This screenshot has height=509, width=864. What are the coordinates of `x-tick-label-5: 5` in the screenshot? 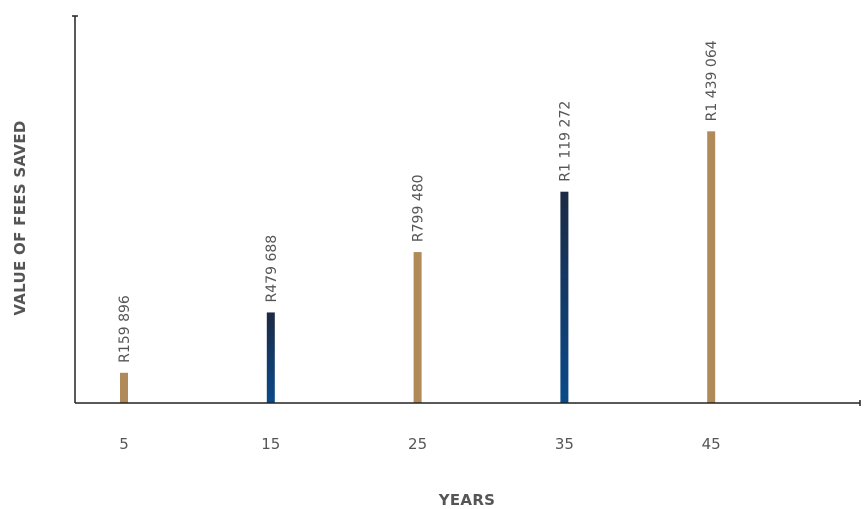 It's located at (124, 444).